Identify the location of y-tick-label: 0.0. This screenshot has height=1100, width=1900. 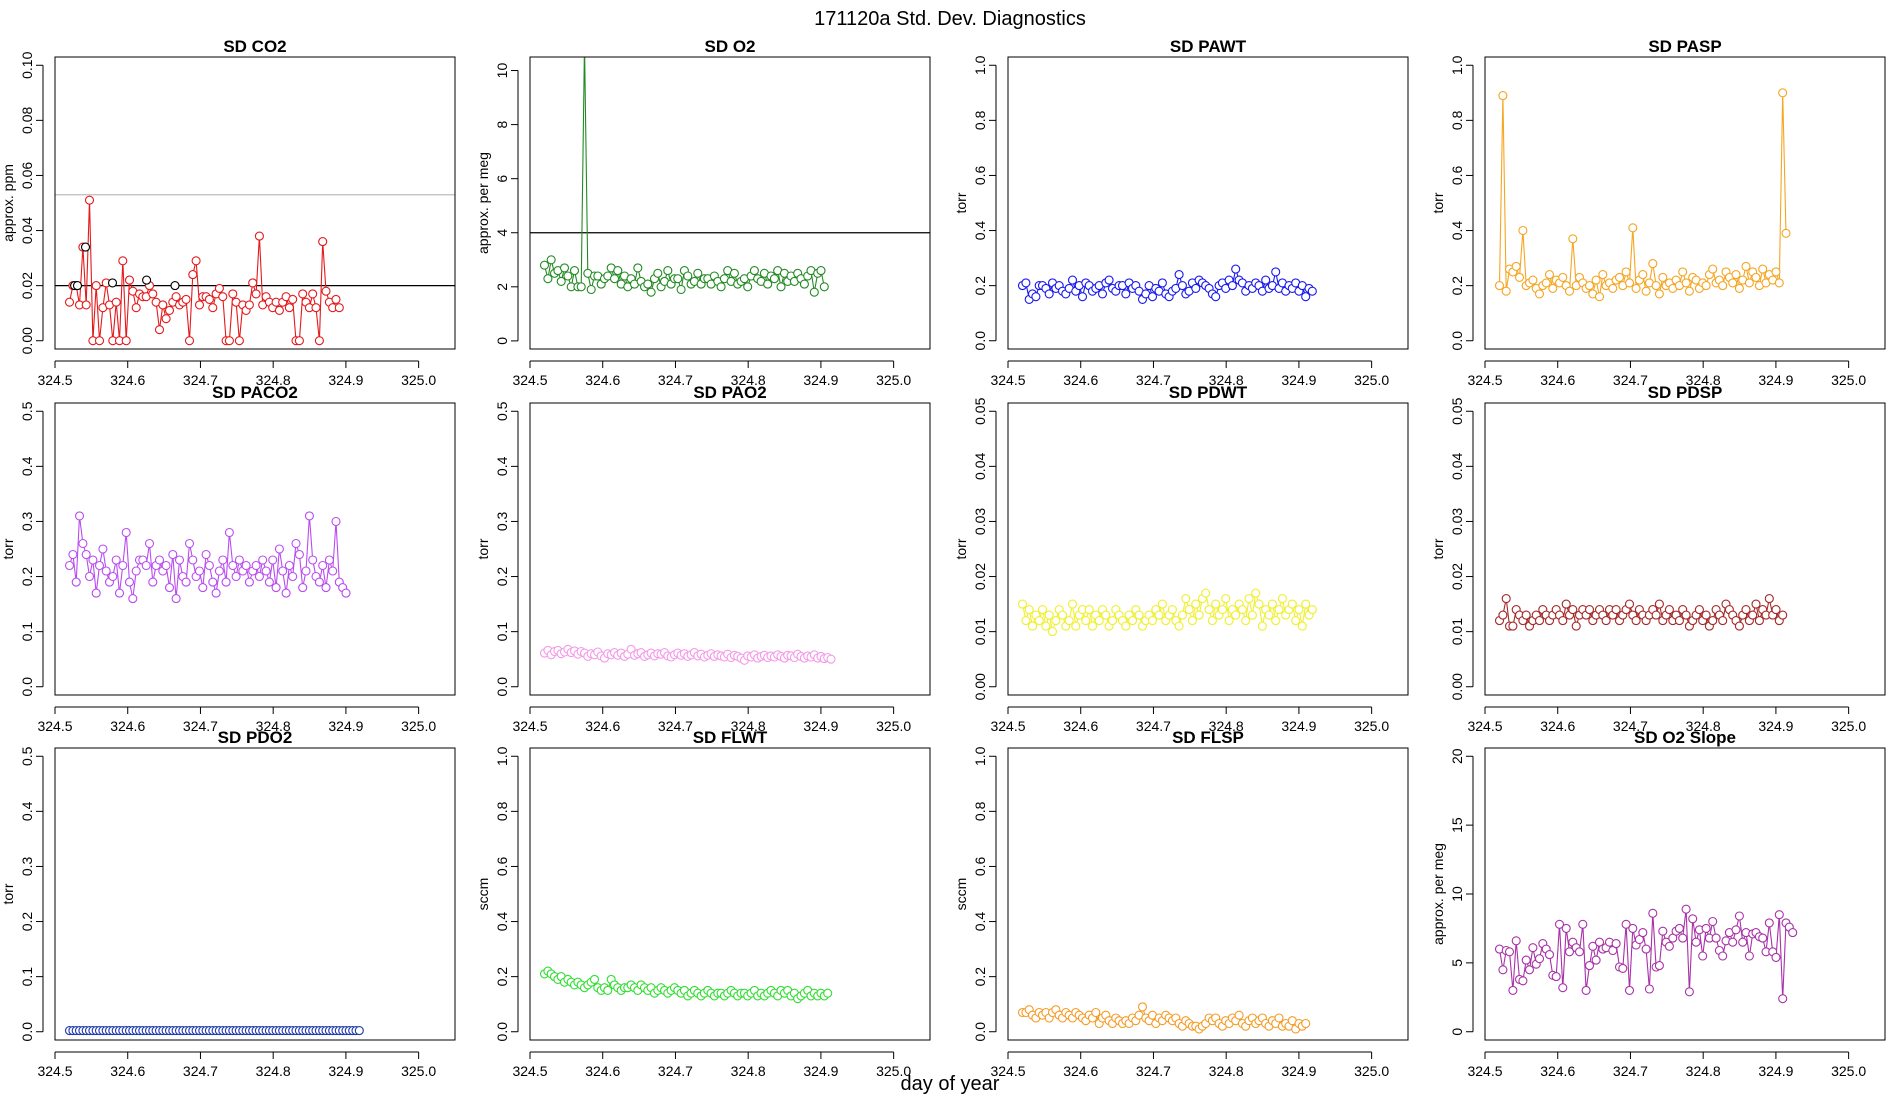
(502, 1032).